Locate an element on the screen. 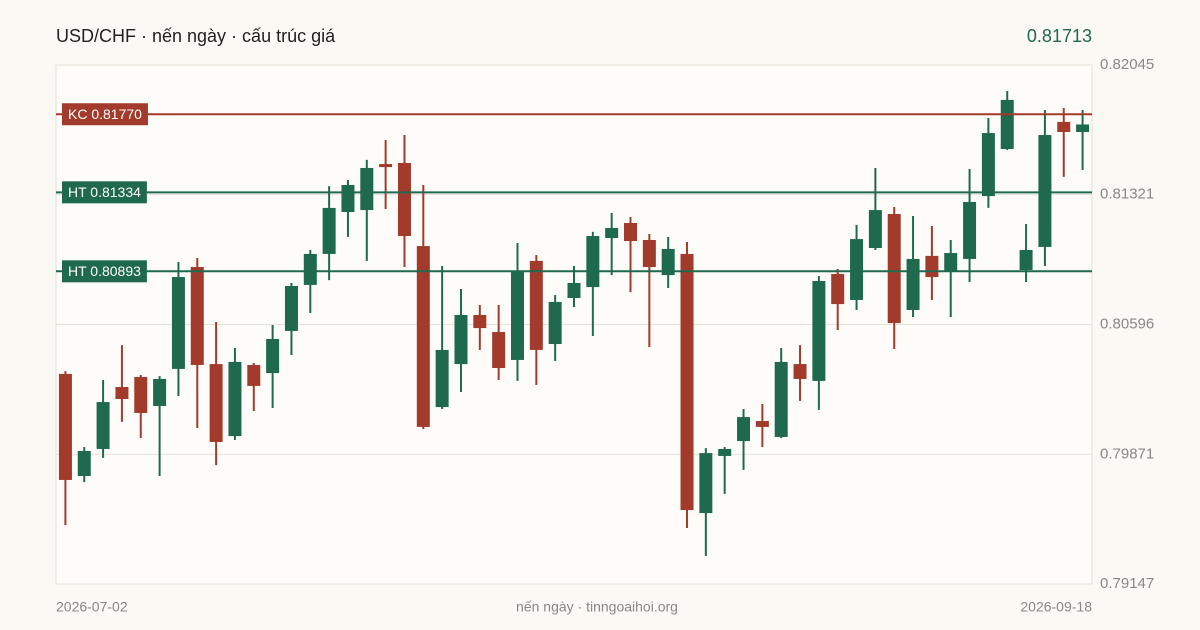 This screenshot has height=630, width=1200. level-label: HT 0.81334 is located at coordinates (104, 192).